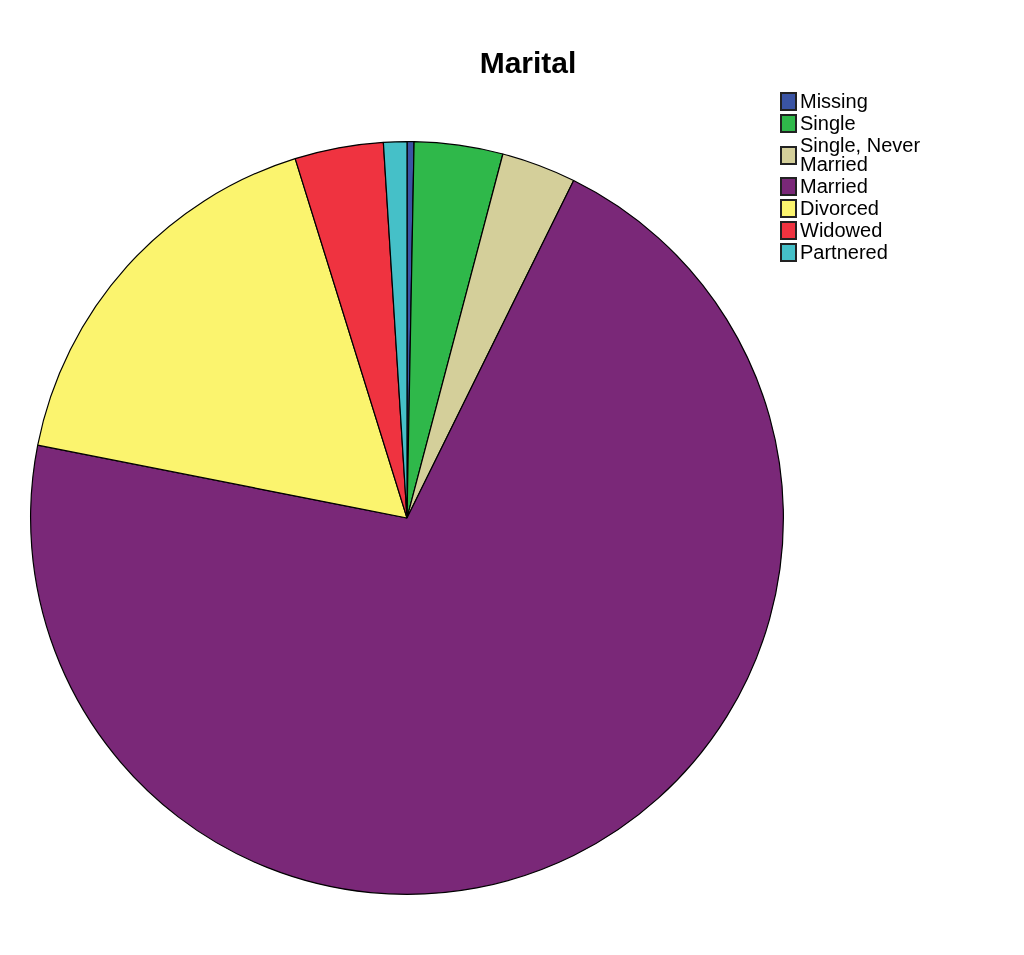 Image resolution: width=1024 pixels, height=955 pixels. What do you see at coordinates (841, 230) in the screenshot?
I see `legend-label: Widowed` at bounding box center [841, 230].